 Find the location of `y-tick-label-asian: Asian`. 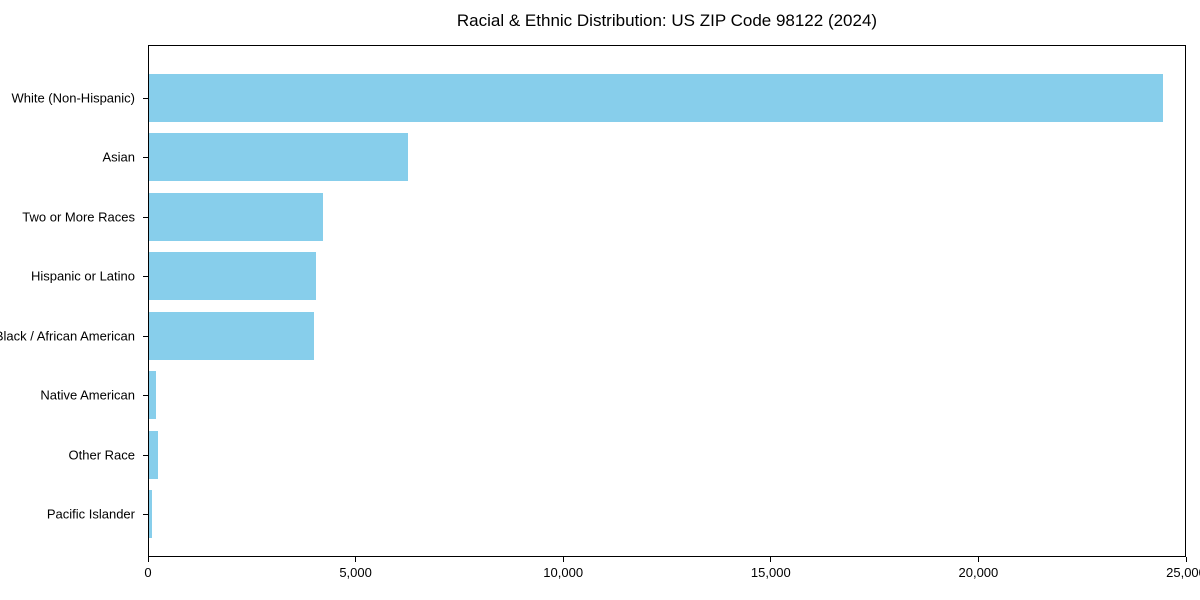

y-tick-label-asian: Asian is located at coordinates (118, 157).